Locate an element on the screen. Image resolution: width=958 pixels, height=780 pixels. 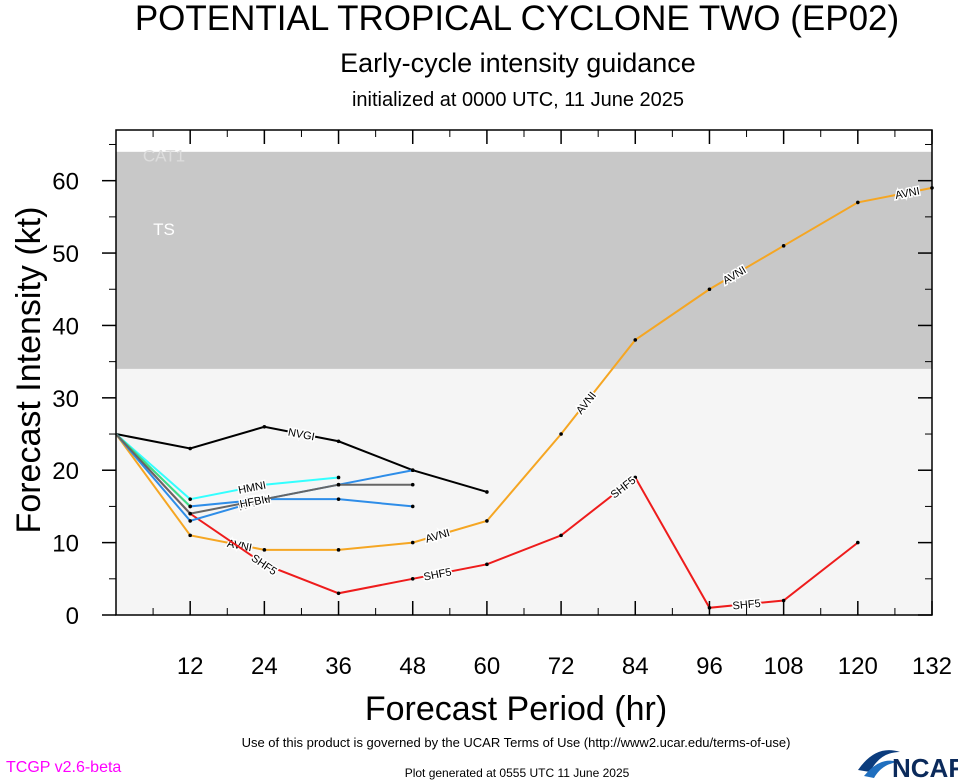
band-cat1 is located at coordinates (524, 141).